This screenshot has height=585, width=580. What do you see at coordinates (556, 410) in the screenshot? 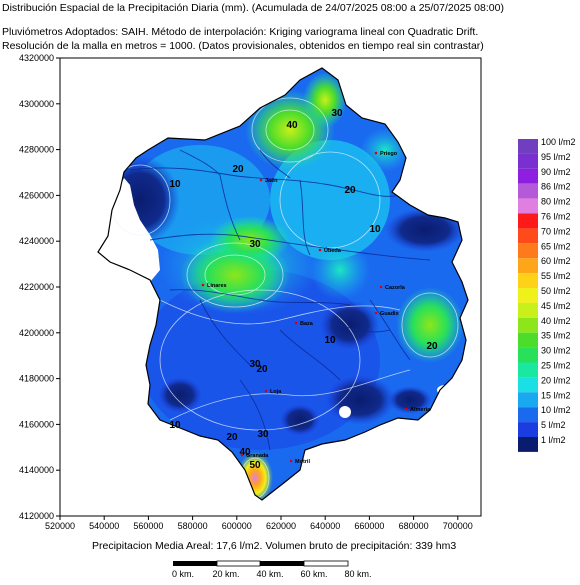
I see `legend-label: 10 l/m2` at bounding box center [556, 410].